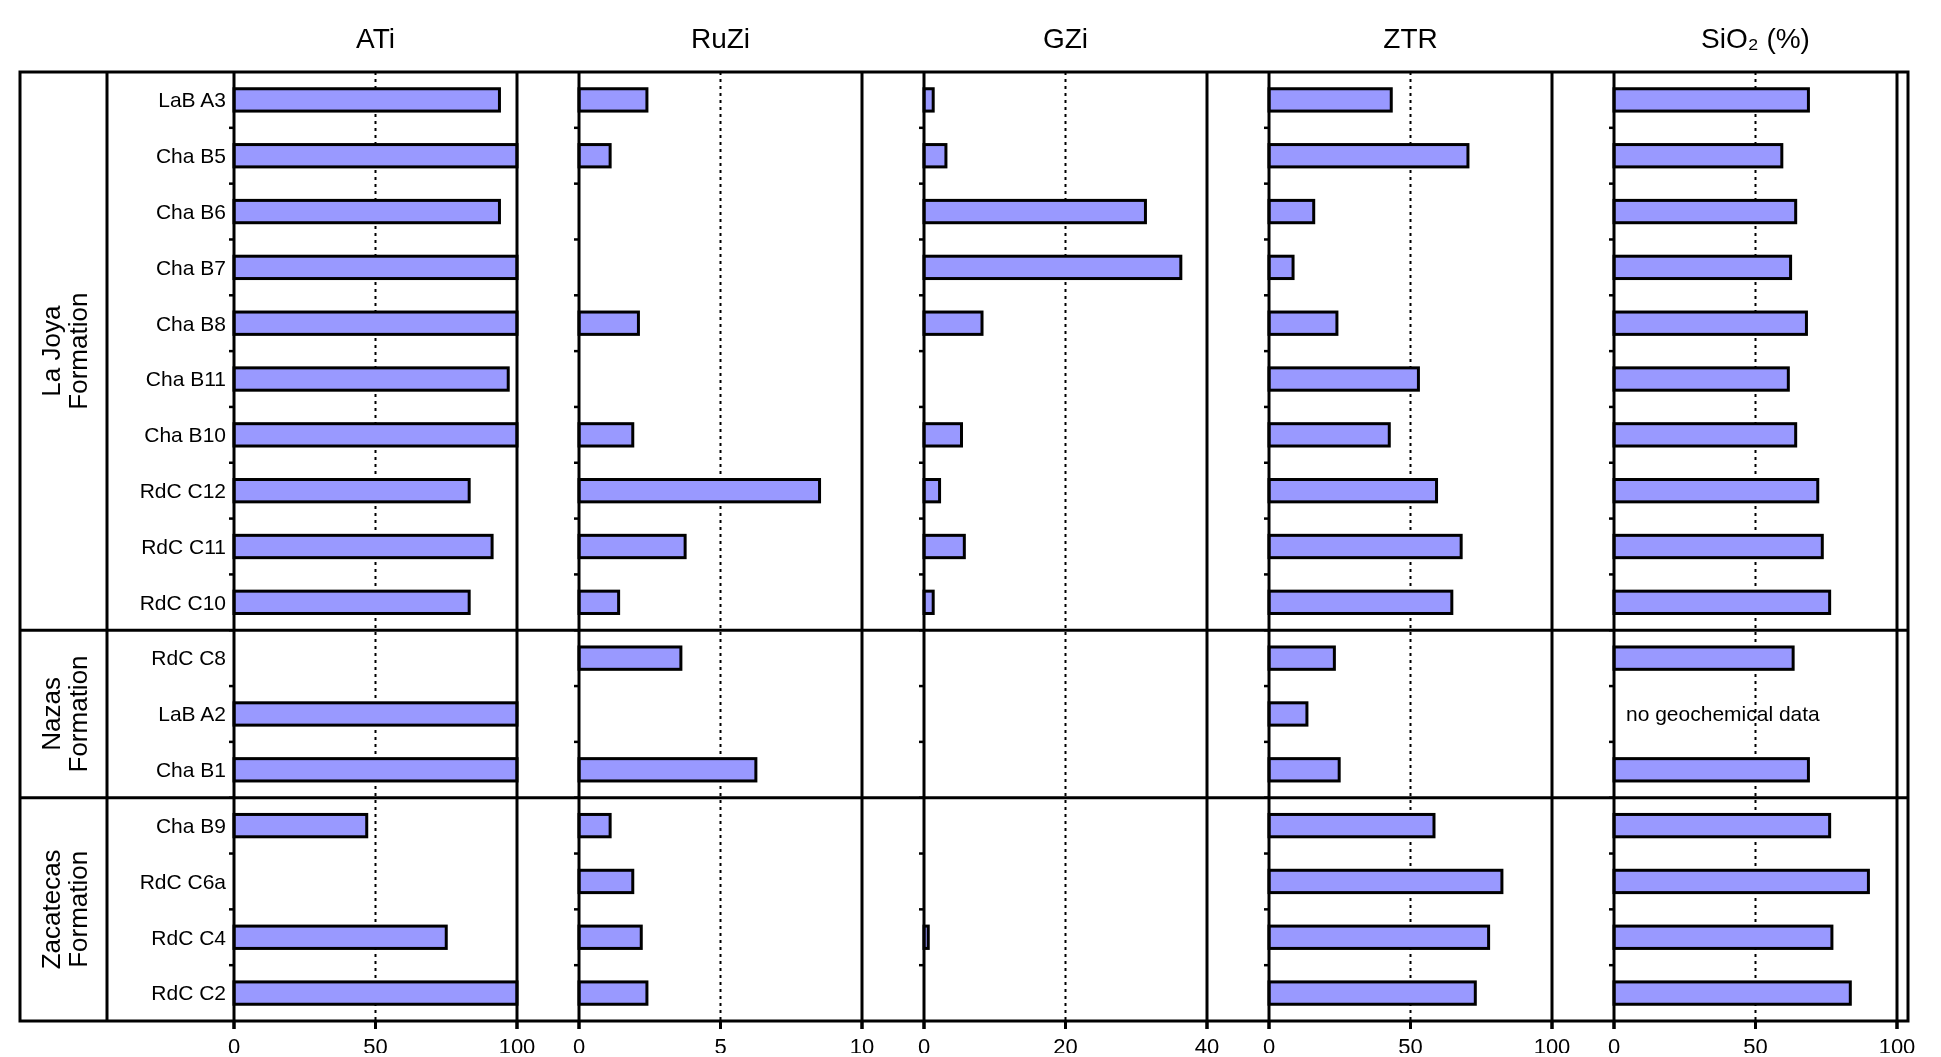  What do you see at coordinates (375, 38) in the screenshot?
I see `chart-title: ATi` at bounding box center [375, 38].